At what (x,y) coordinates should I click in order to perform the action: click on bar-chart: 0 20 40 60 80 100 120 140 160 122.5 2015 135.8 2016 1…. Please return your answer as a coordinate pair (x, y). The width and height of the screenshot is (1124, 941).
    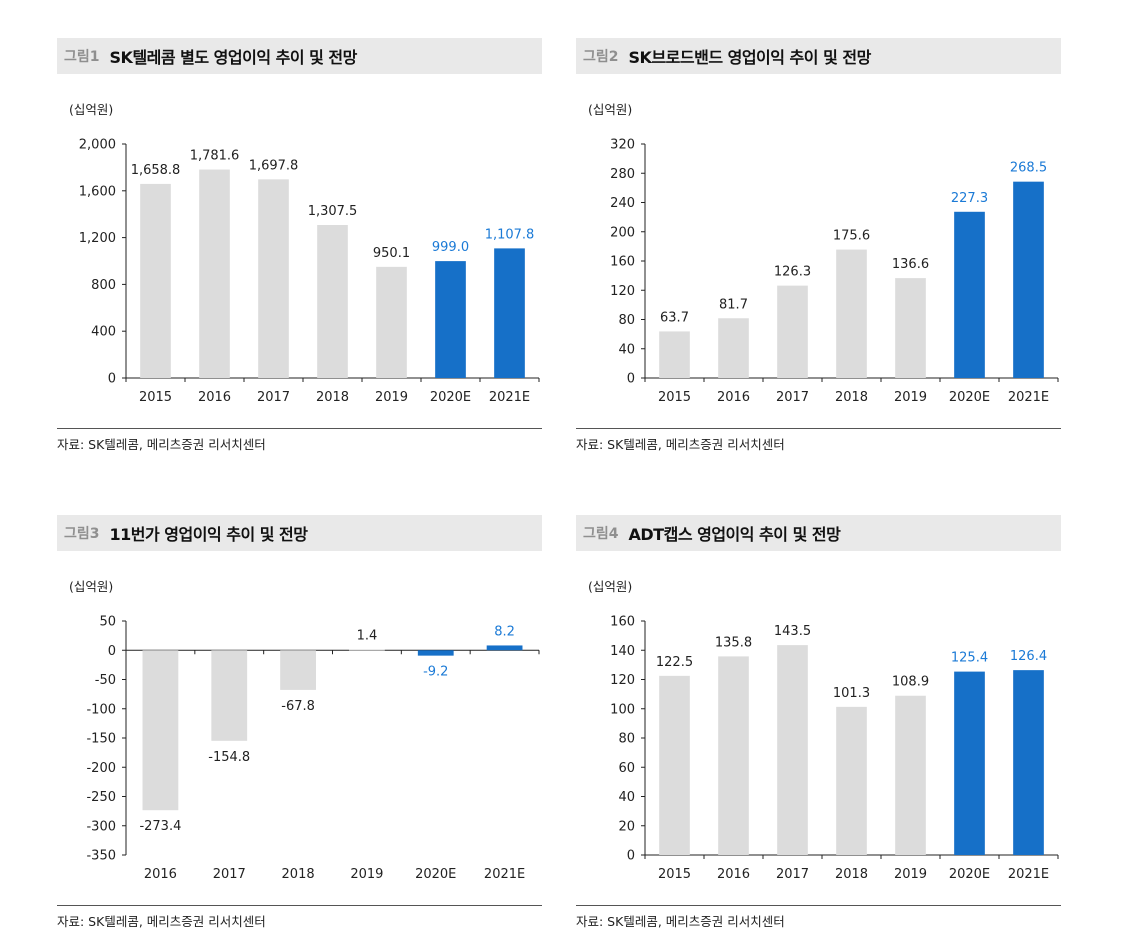
    Looking at the image, I should click on (834, 748).